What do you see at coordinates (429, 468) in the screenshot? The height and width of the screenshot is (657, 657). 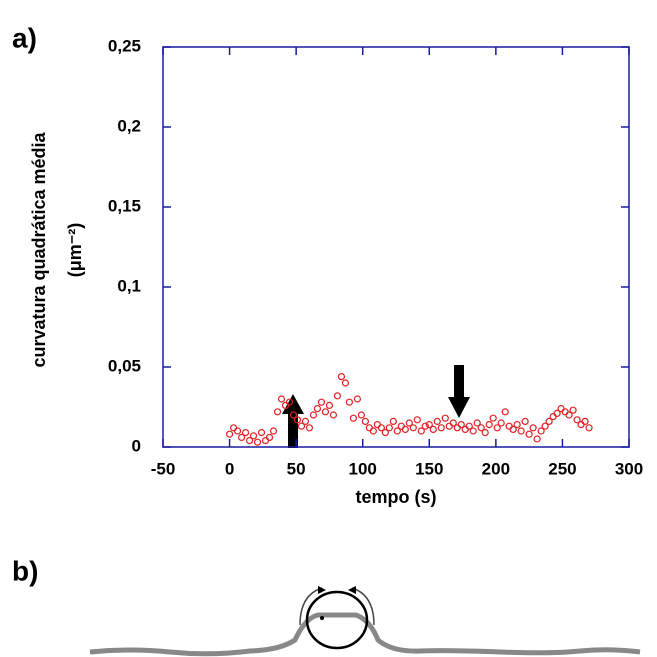 I see `x-tick-label: 150` at bounding box center [429, 468].